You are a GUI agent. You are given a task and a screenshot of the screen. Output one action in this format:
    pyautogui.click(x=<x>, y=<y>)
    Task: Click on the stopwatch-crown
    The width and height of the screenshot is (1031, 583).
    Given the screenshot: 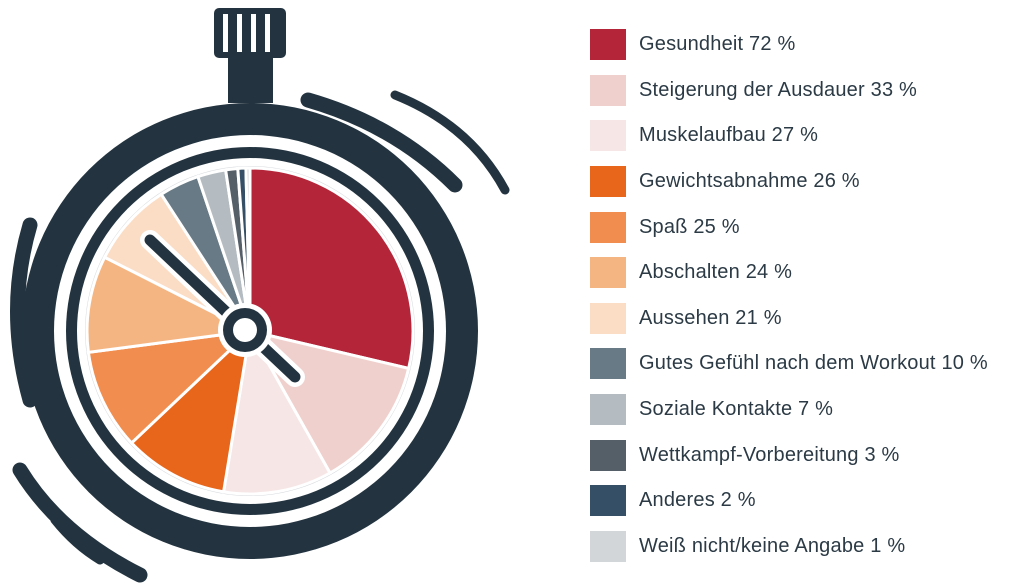 What is the action you would take?
    pyautogui.click(x=250, y=55)
    